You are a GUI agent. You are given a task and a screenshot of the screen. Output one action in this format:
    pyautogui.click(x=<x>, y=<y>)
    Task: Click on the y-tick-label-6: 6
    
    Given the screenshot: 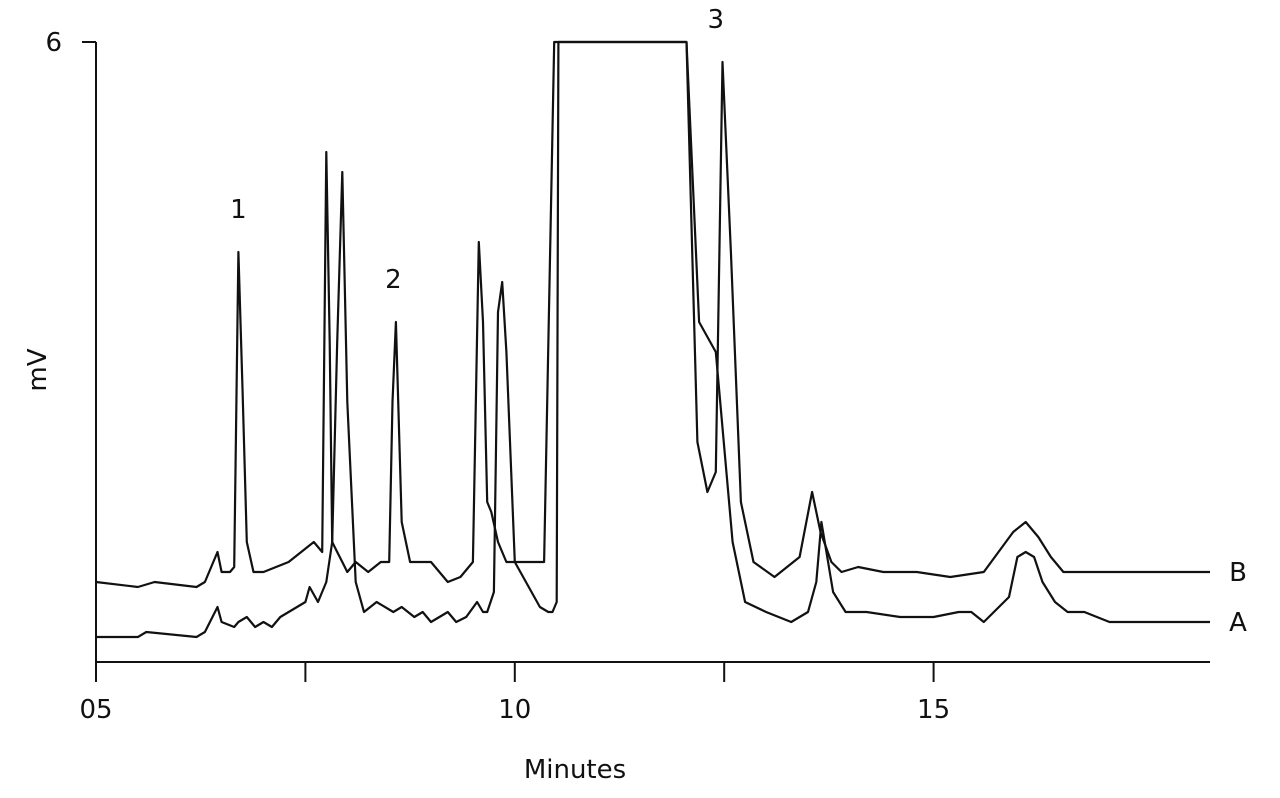 What is the action you would take?
    pyautogui.click(x=53, y=43)
    